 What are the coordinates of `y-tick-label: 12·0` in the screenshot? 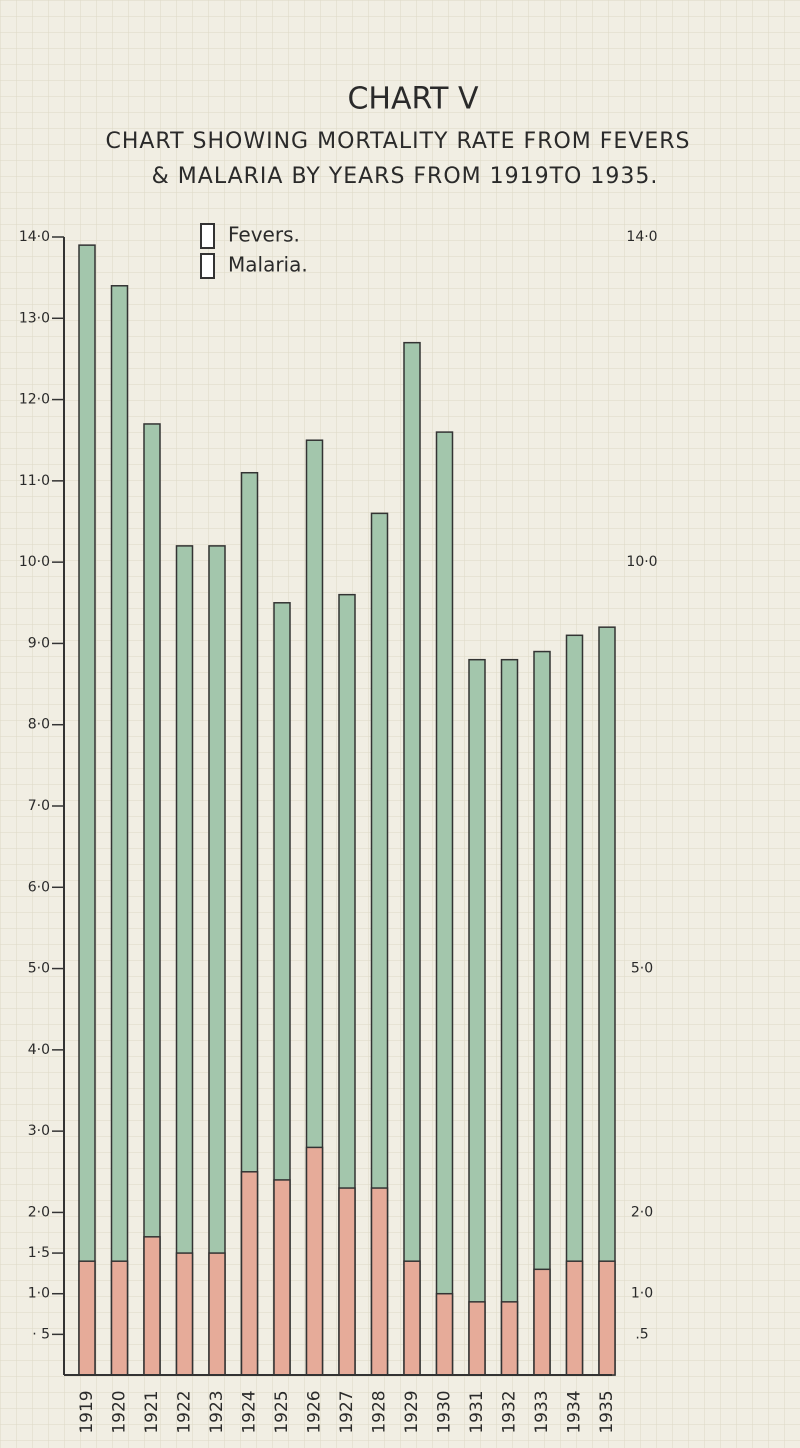 It's located at (34, 400).